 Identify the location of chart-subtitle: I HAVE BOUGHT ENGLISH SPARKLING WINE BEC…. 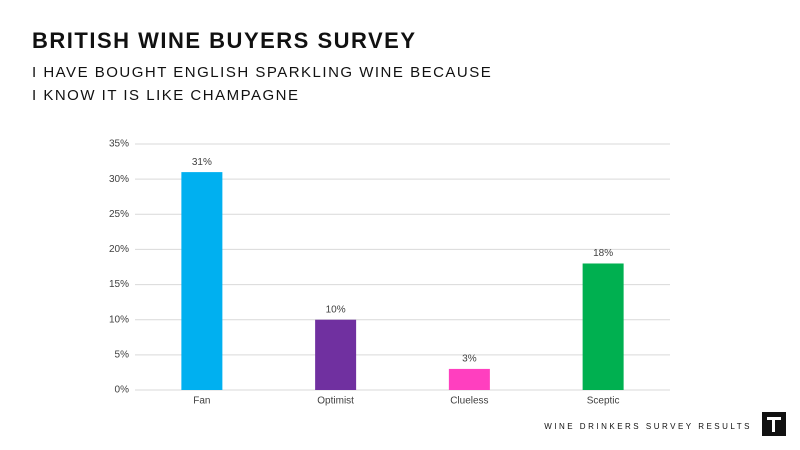
(262, 72).